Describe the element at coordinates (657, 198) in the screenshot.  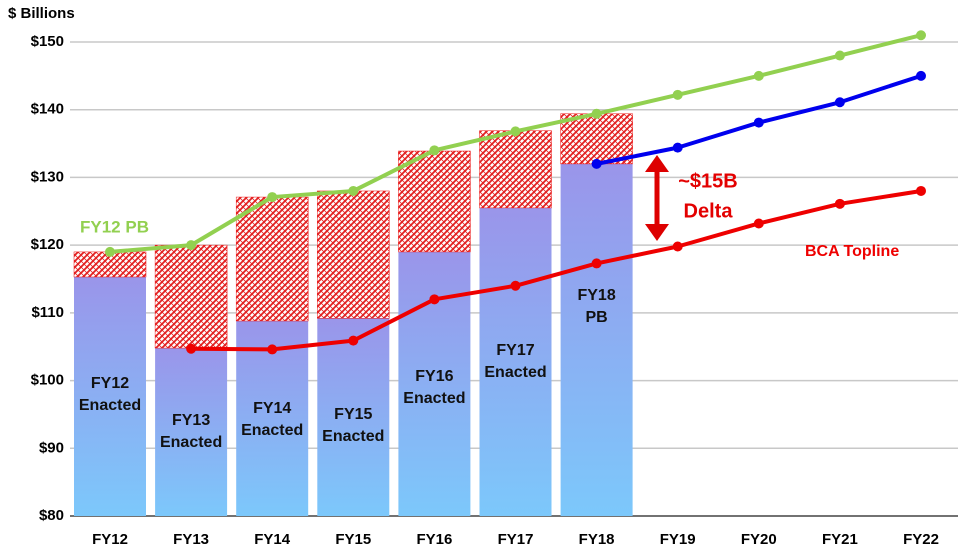
I see `delta-arrow` at that location.